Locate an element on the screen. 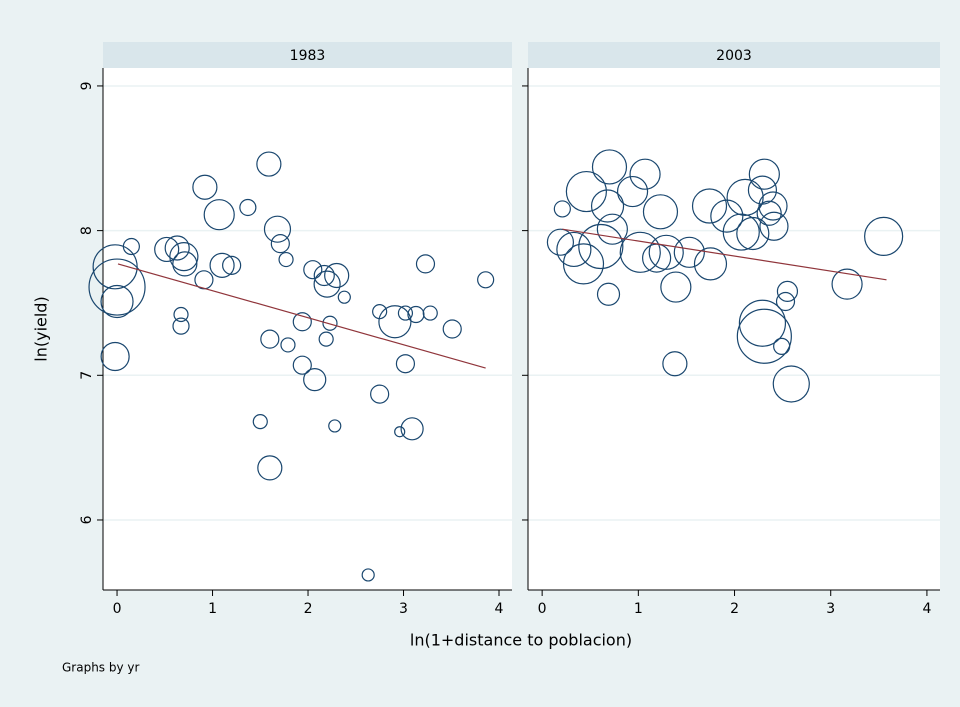  note: Graphs by yr is located at coordinates (101, 668).